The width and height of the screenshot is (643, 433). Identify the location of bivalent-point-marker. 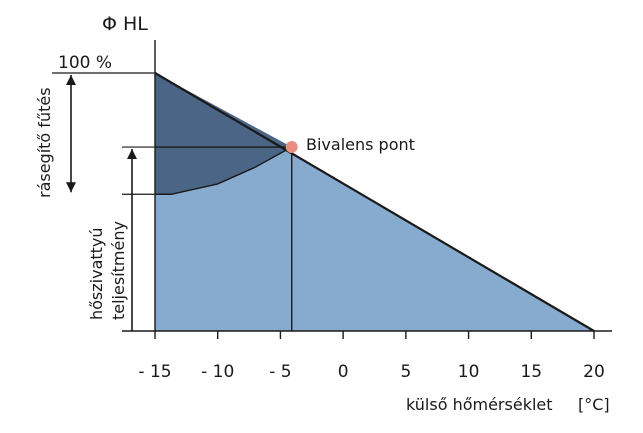
(291, 147).